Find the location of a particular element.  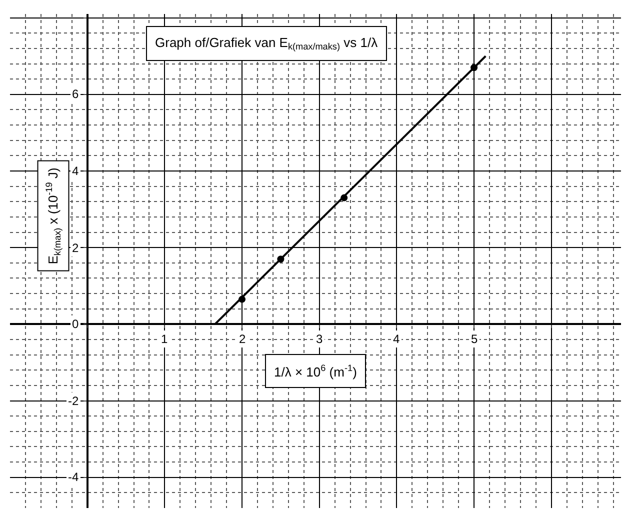

x-axis-title: 1/λ × 10$^{6}$ (m$^{-1}$) is located at coordinates (315, 371).